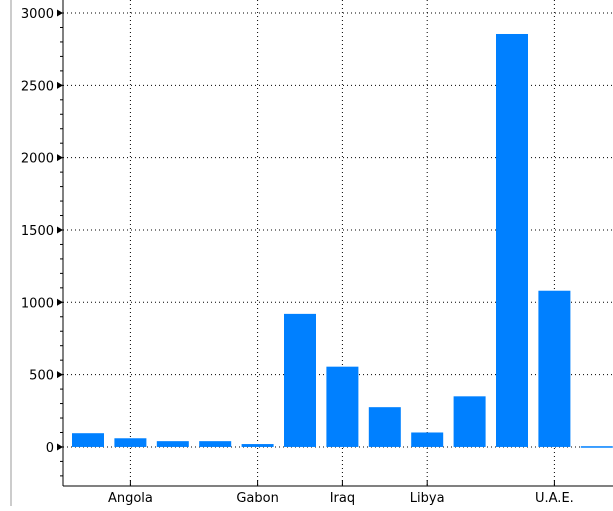 This screenshot has height=511, width=613. What do you see at coordinates (50, 448) in the screenshot?
I see `y-tick-label: 0` at bounding box center [50, 448].